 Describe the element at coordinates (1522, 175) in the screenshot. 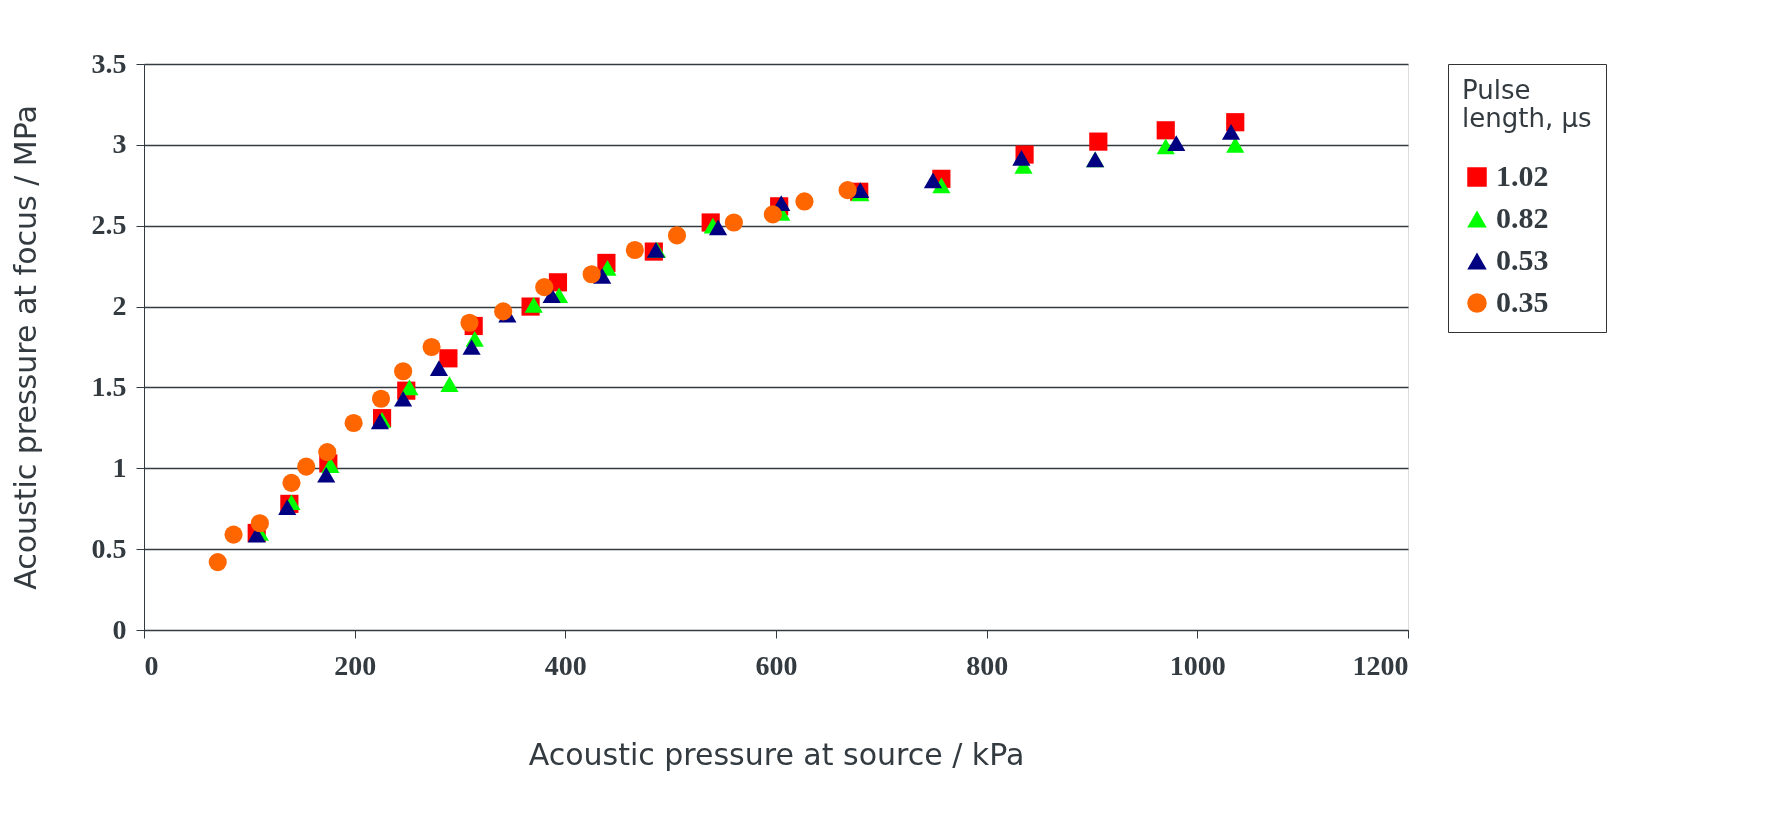

I see `legend-label: 1.02` at that location.